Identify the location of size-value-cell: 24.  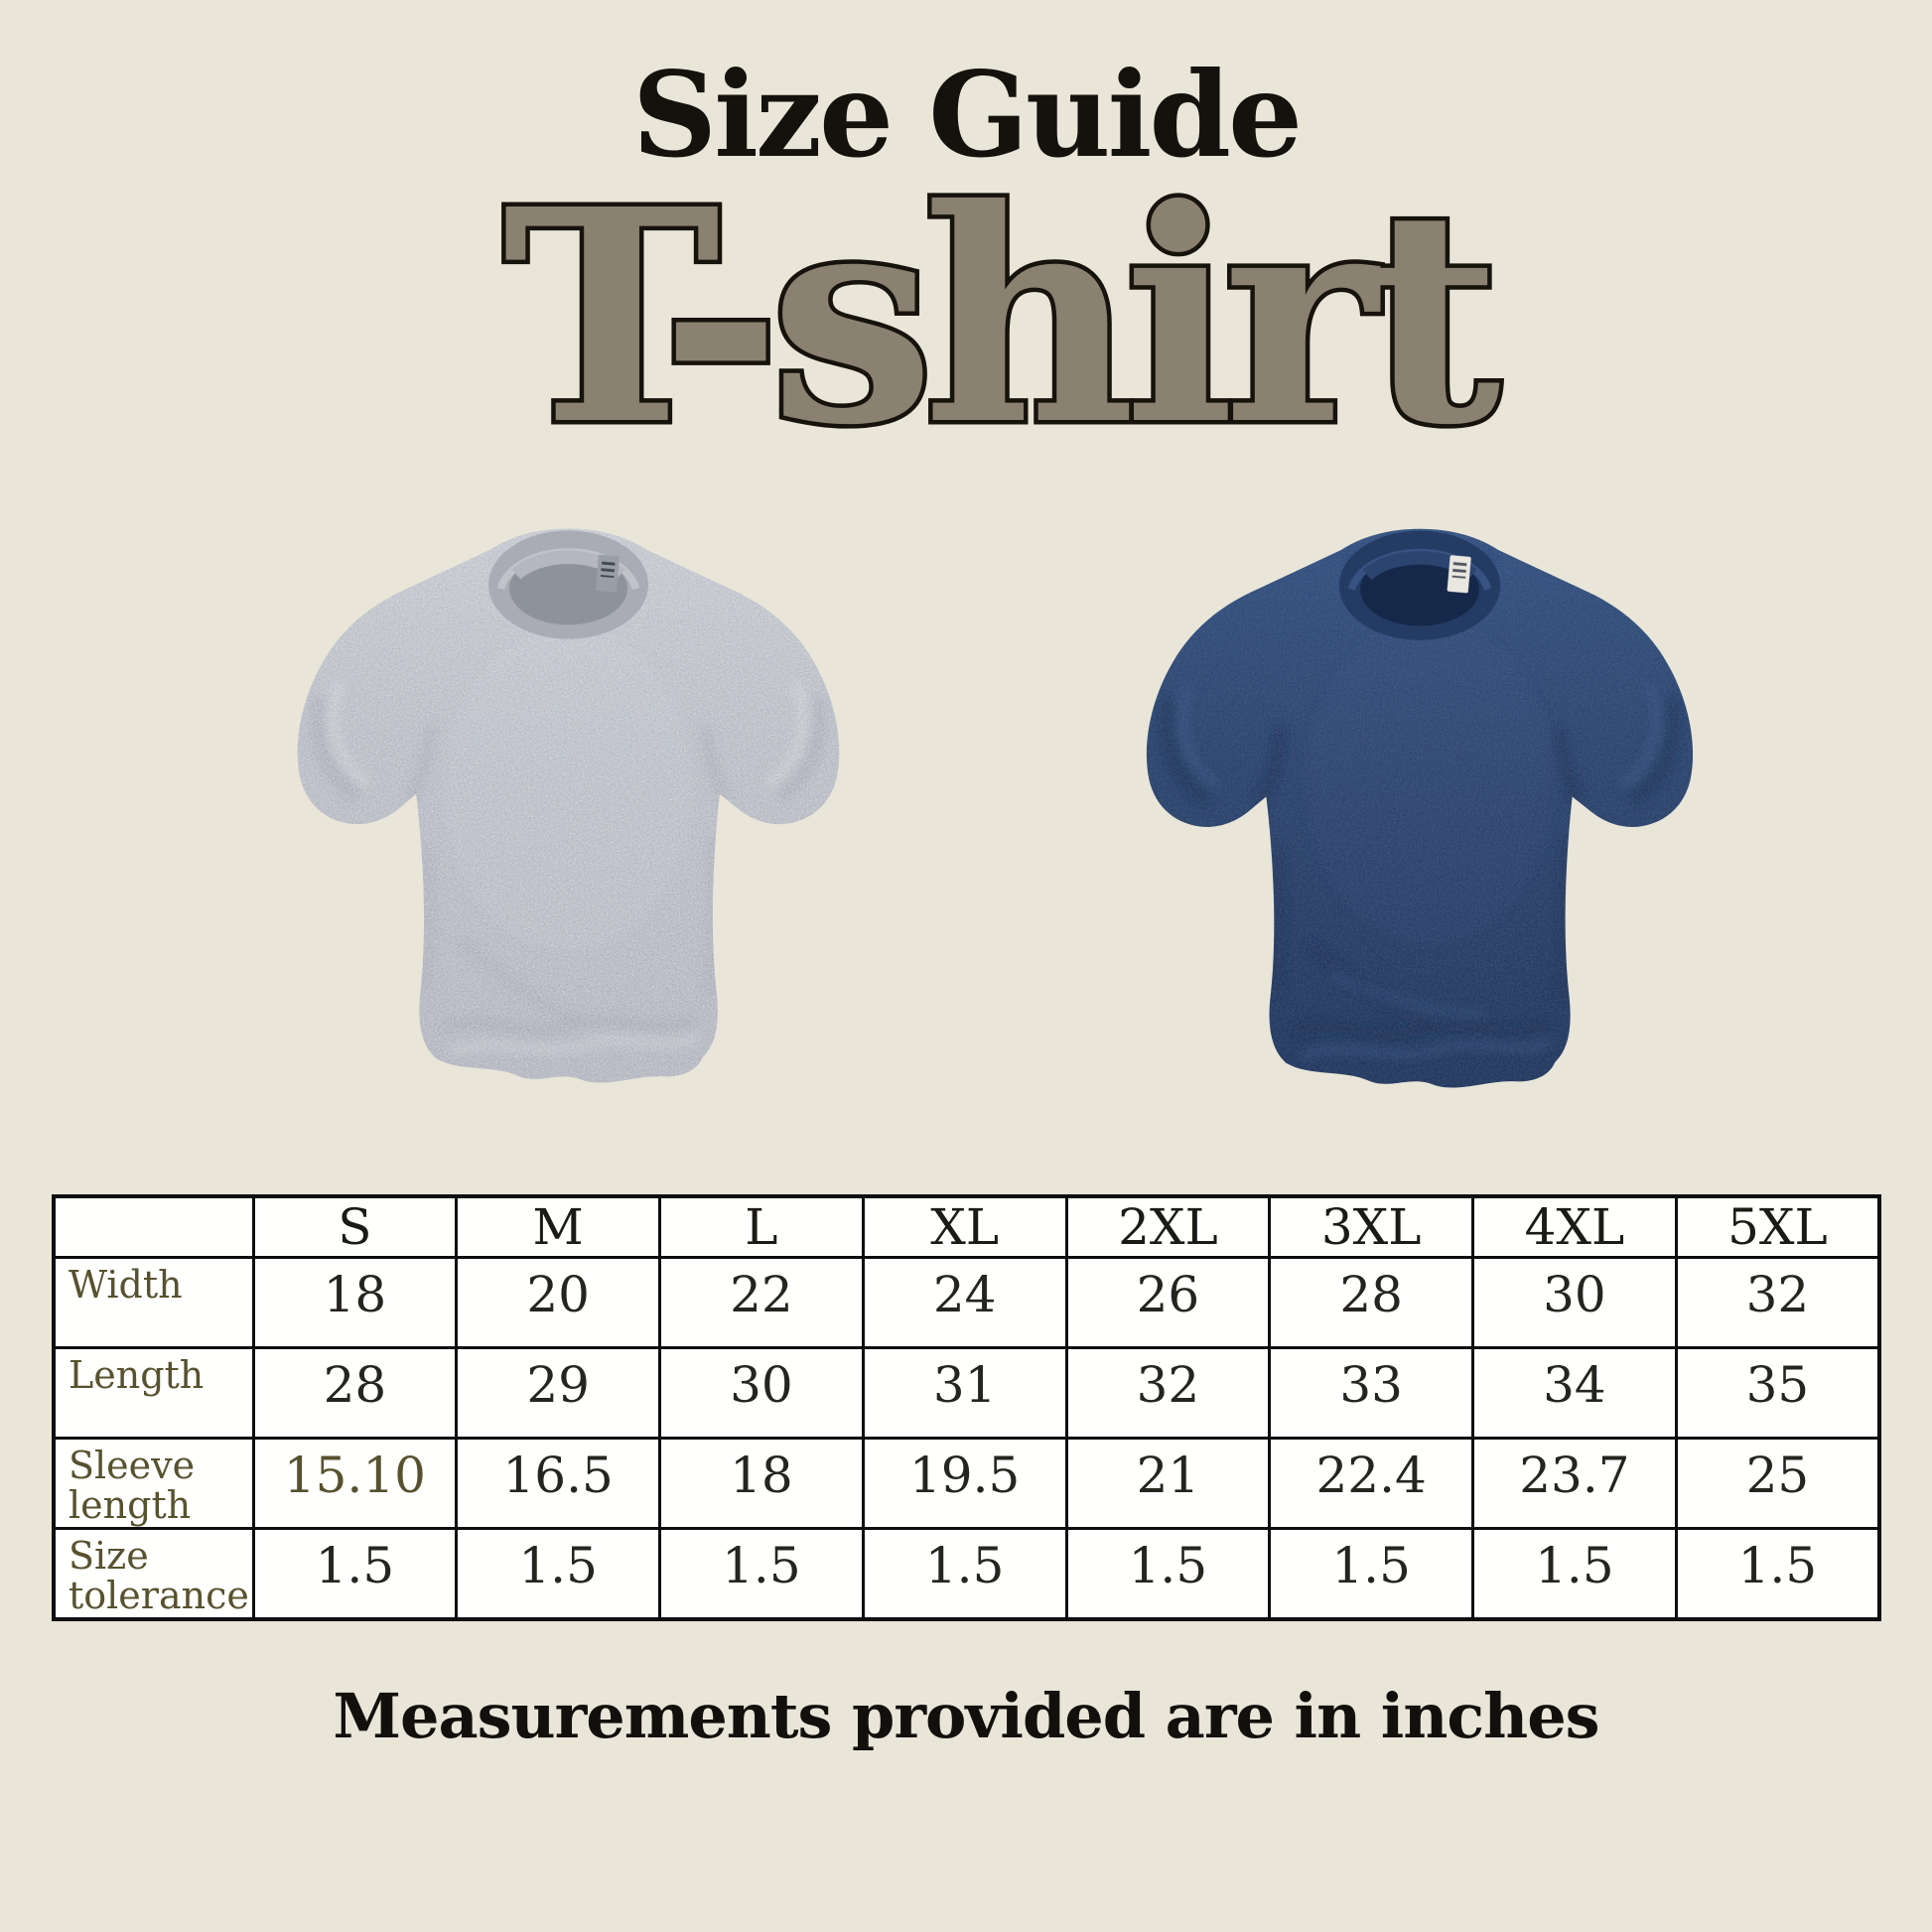
(965, 1302).